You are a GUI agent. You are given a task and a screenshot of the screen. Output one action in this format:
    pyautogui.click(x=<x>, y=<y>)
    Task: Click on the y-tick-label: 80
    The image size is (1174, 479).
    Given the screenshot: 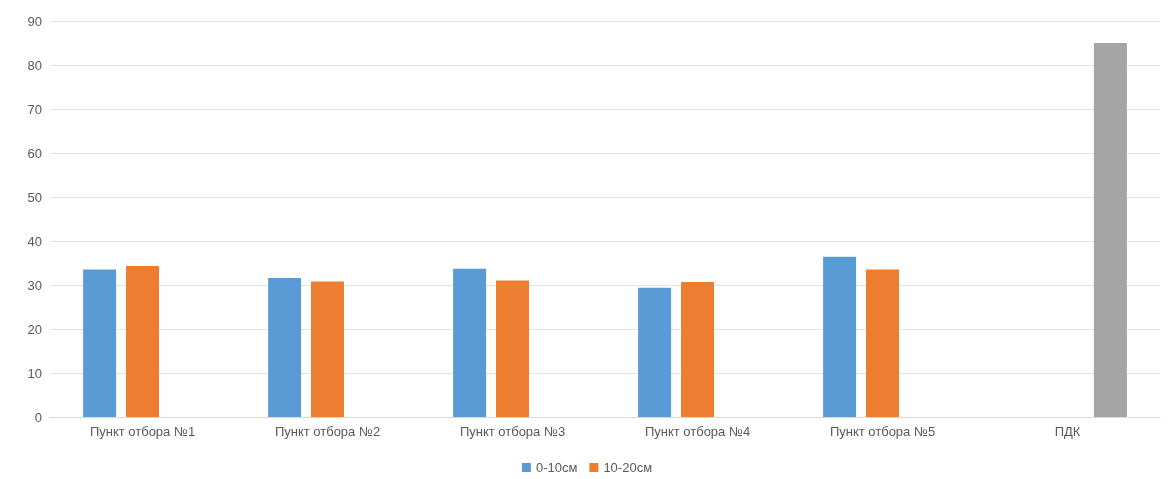 What is the action you would take?
    pyautogui.click(x=34, y=65)
    